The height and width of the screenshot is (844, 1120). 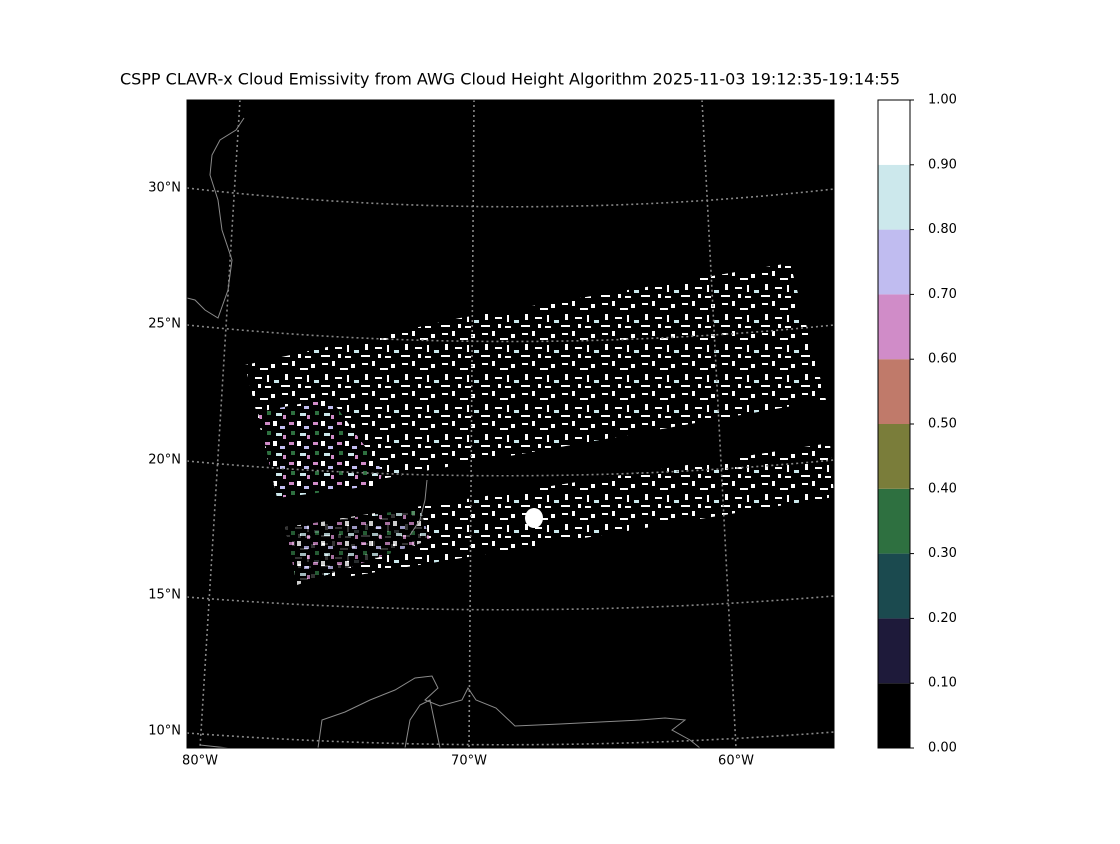 What do you see at coordinates (534, 518) in the screenshot?
I see `cloud` at bounding box center [534, 518].